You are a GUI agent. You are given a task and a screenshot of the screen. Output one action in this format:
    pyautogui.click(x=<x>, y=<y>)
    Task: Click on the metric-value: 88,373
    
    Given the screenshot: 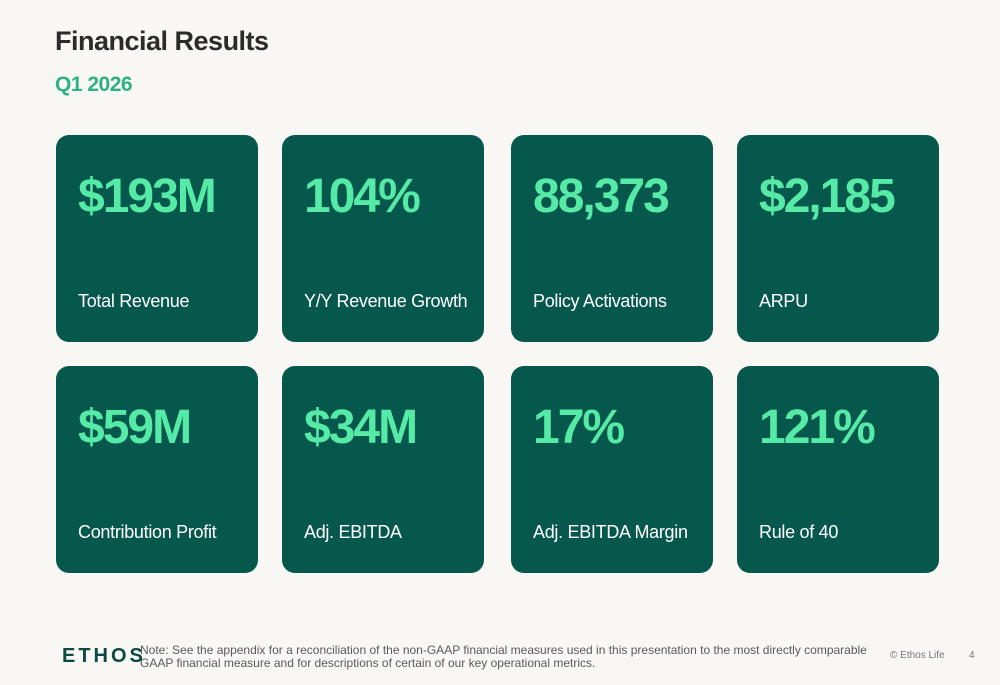 What is the action you would take?
    pyautogui.click(x=601, y=196)
    